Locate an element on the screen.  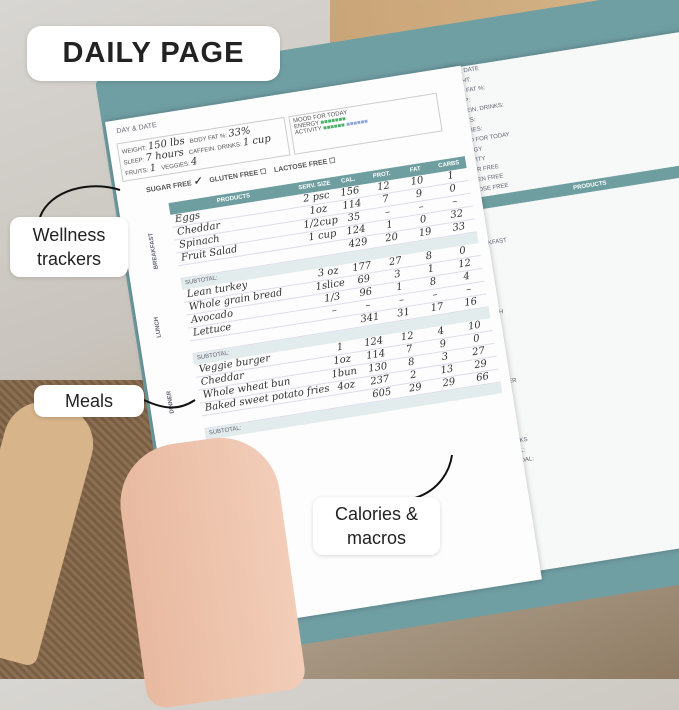
callout-meals: Meals is located at coordinates (89, 401).